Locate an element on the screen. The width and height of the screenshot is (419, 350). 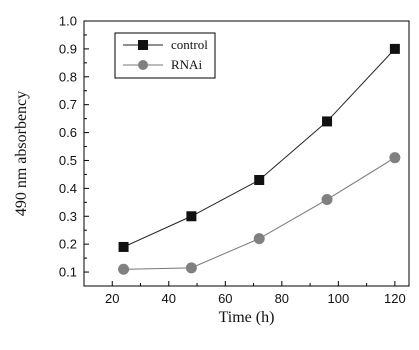
legend-label-control: control is located at coordinates (189, 44).